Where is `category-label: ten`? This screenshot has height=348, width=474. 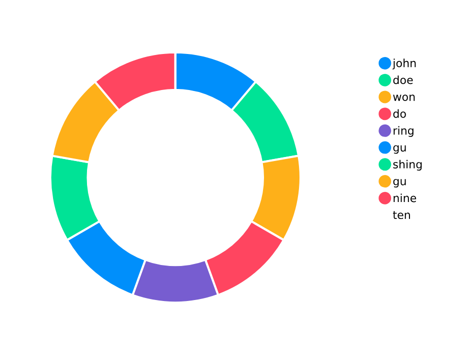
category-label: ten is located at coordinates (401, 215).